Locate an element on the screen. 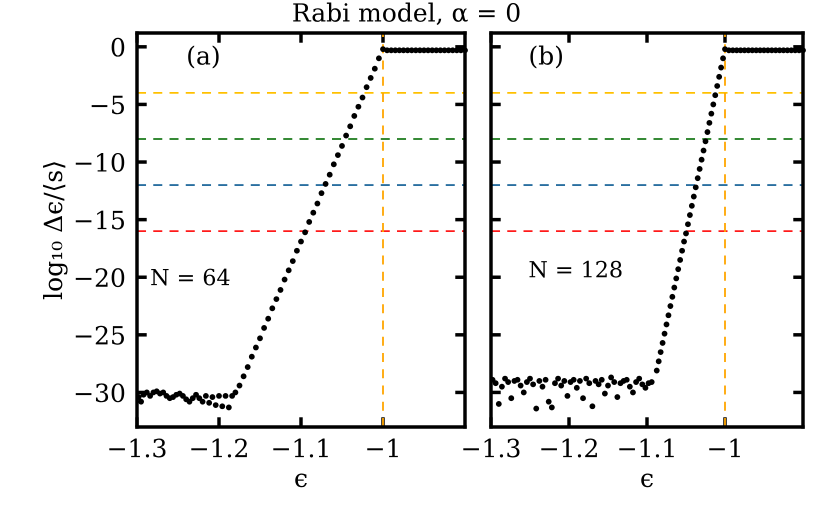 The width and height of the screenshot is (813, 510). annotation: N = 64 is located at coordinates (190, 277).